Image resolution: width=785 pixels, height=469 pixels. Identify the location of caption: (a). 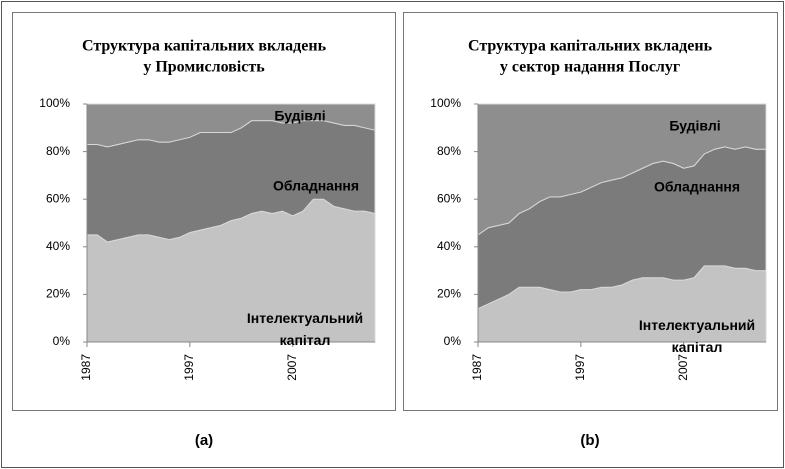
(204, 440).